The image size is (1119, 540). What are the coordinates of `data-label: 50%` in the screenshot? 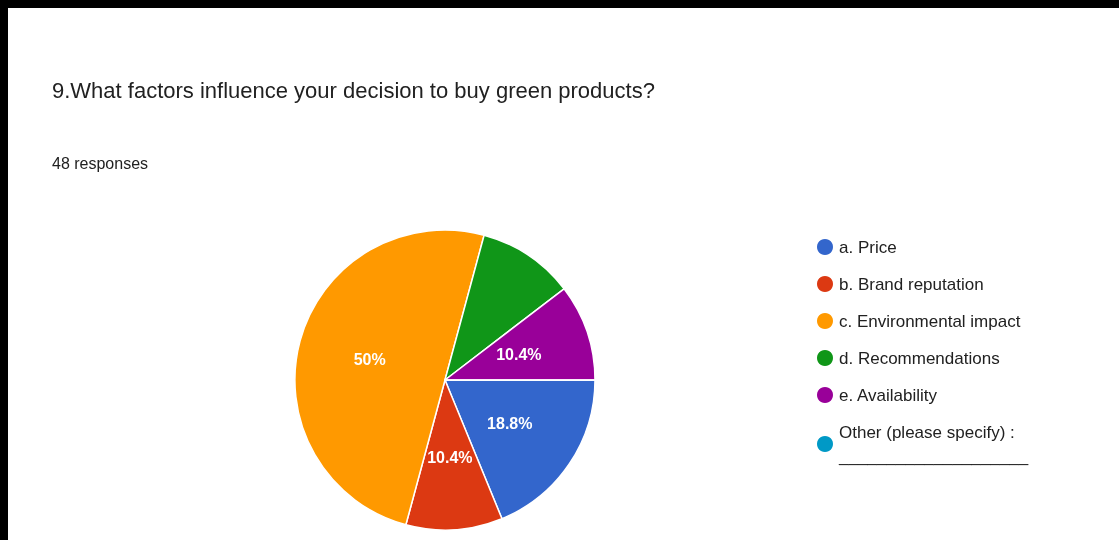 It's located at (369, 360).